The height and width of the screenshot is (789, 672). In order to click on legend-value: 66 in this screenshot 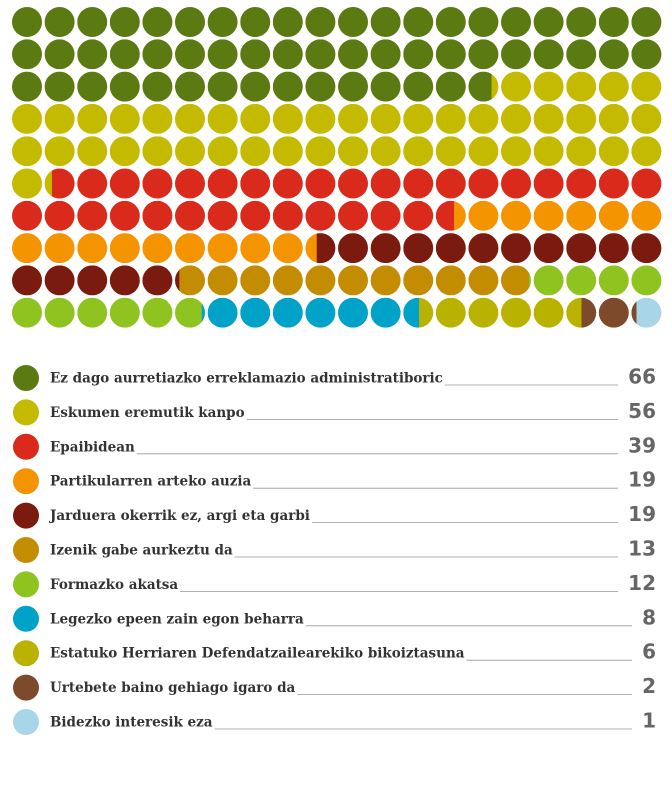, I will do `click(642, 377)`.